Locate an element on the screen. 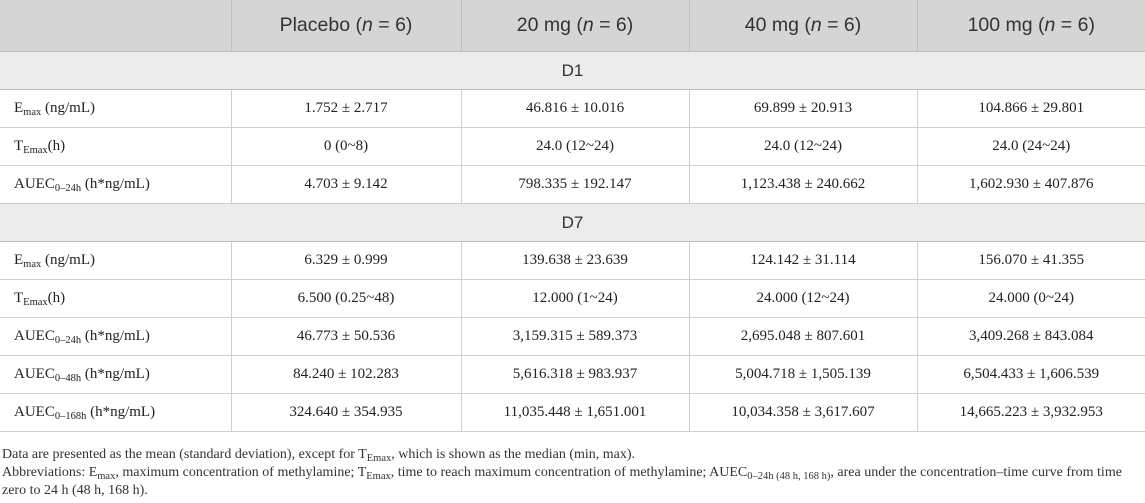  table-cell: 1,602.930 ± 407.876 is located at coordinates (1030, 184).